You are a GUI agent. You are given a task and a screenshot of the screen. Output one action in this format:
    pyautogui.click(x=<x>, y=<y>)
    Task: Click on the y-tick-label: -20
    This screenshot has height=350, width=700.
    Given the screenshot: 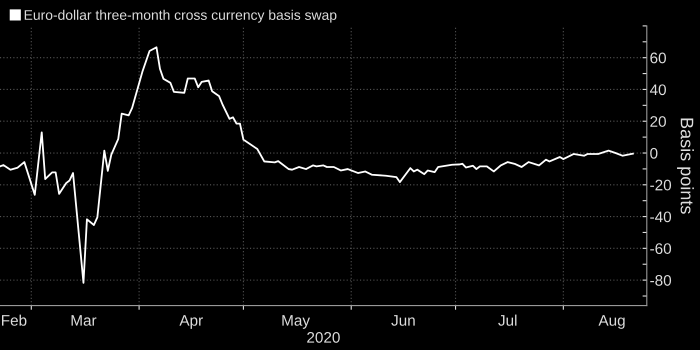 What is the action you would take?
    pyautogui.click(x=661, y=185)
    